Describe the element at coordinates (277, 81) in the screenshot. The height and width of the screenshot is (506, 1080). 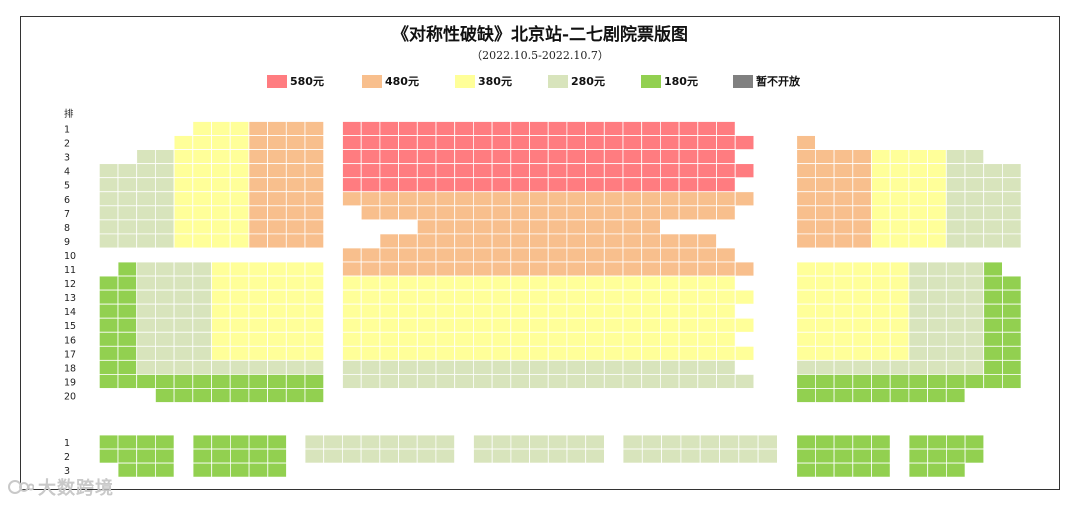
I see `legend-swatch` at that location.